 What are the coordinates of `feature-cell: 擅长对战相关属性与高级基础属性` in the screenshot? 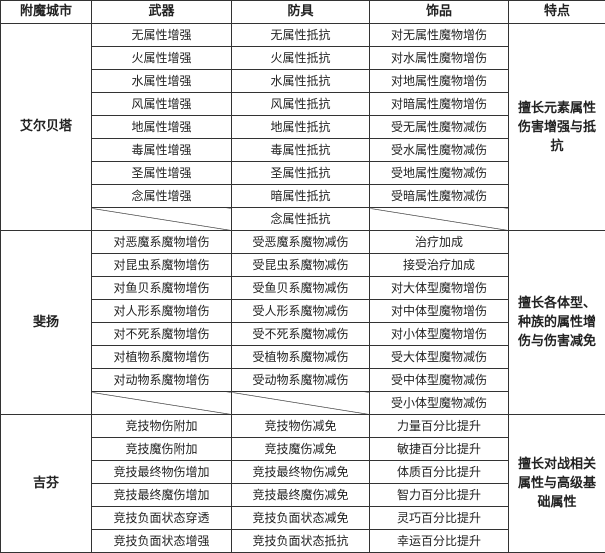 It's located at (556, 483).